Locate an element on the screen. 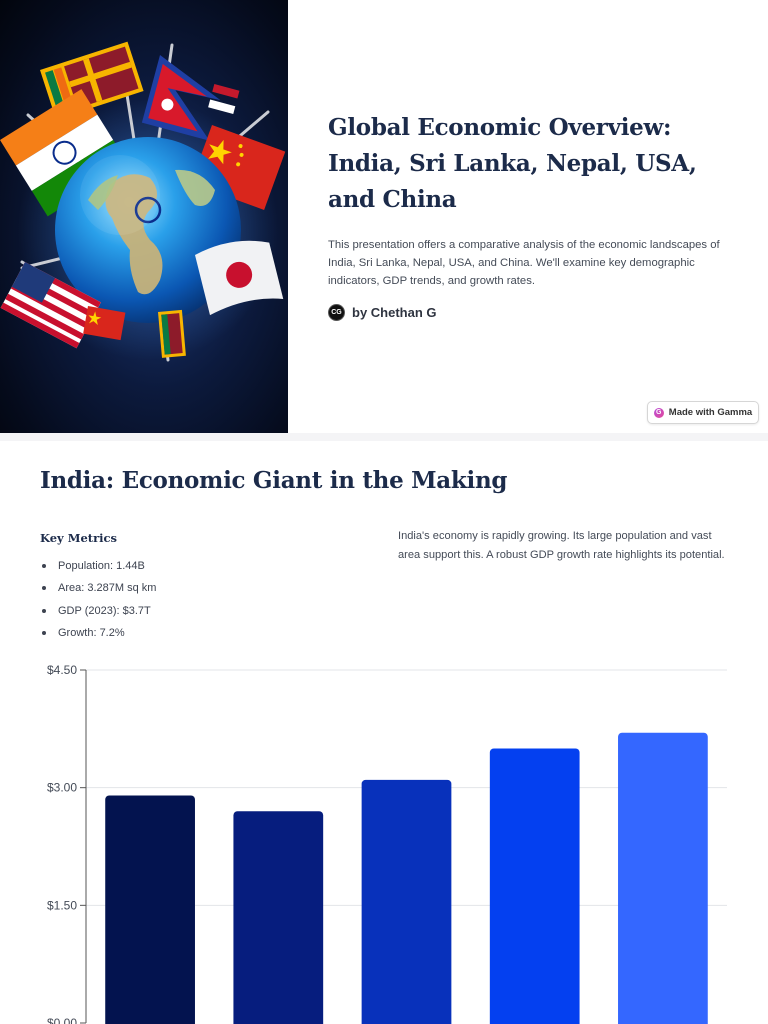  made-with-gamma-button: G Made with Gamma is located at coordinates (703, 412).